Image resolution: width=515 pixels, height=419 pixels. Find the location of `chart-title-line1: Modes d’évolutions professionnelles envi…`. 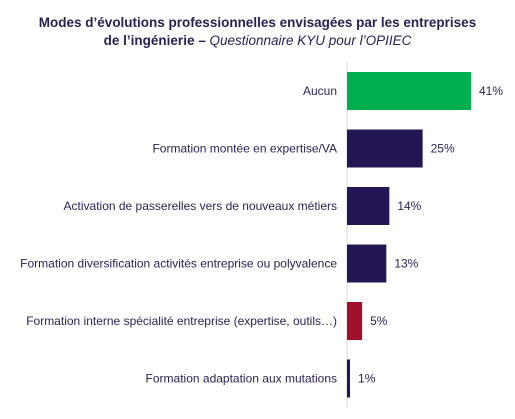

chart-title-line1: Modes d’évolutions professionnelles envi… is located at coordinates (257, 22).